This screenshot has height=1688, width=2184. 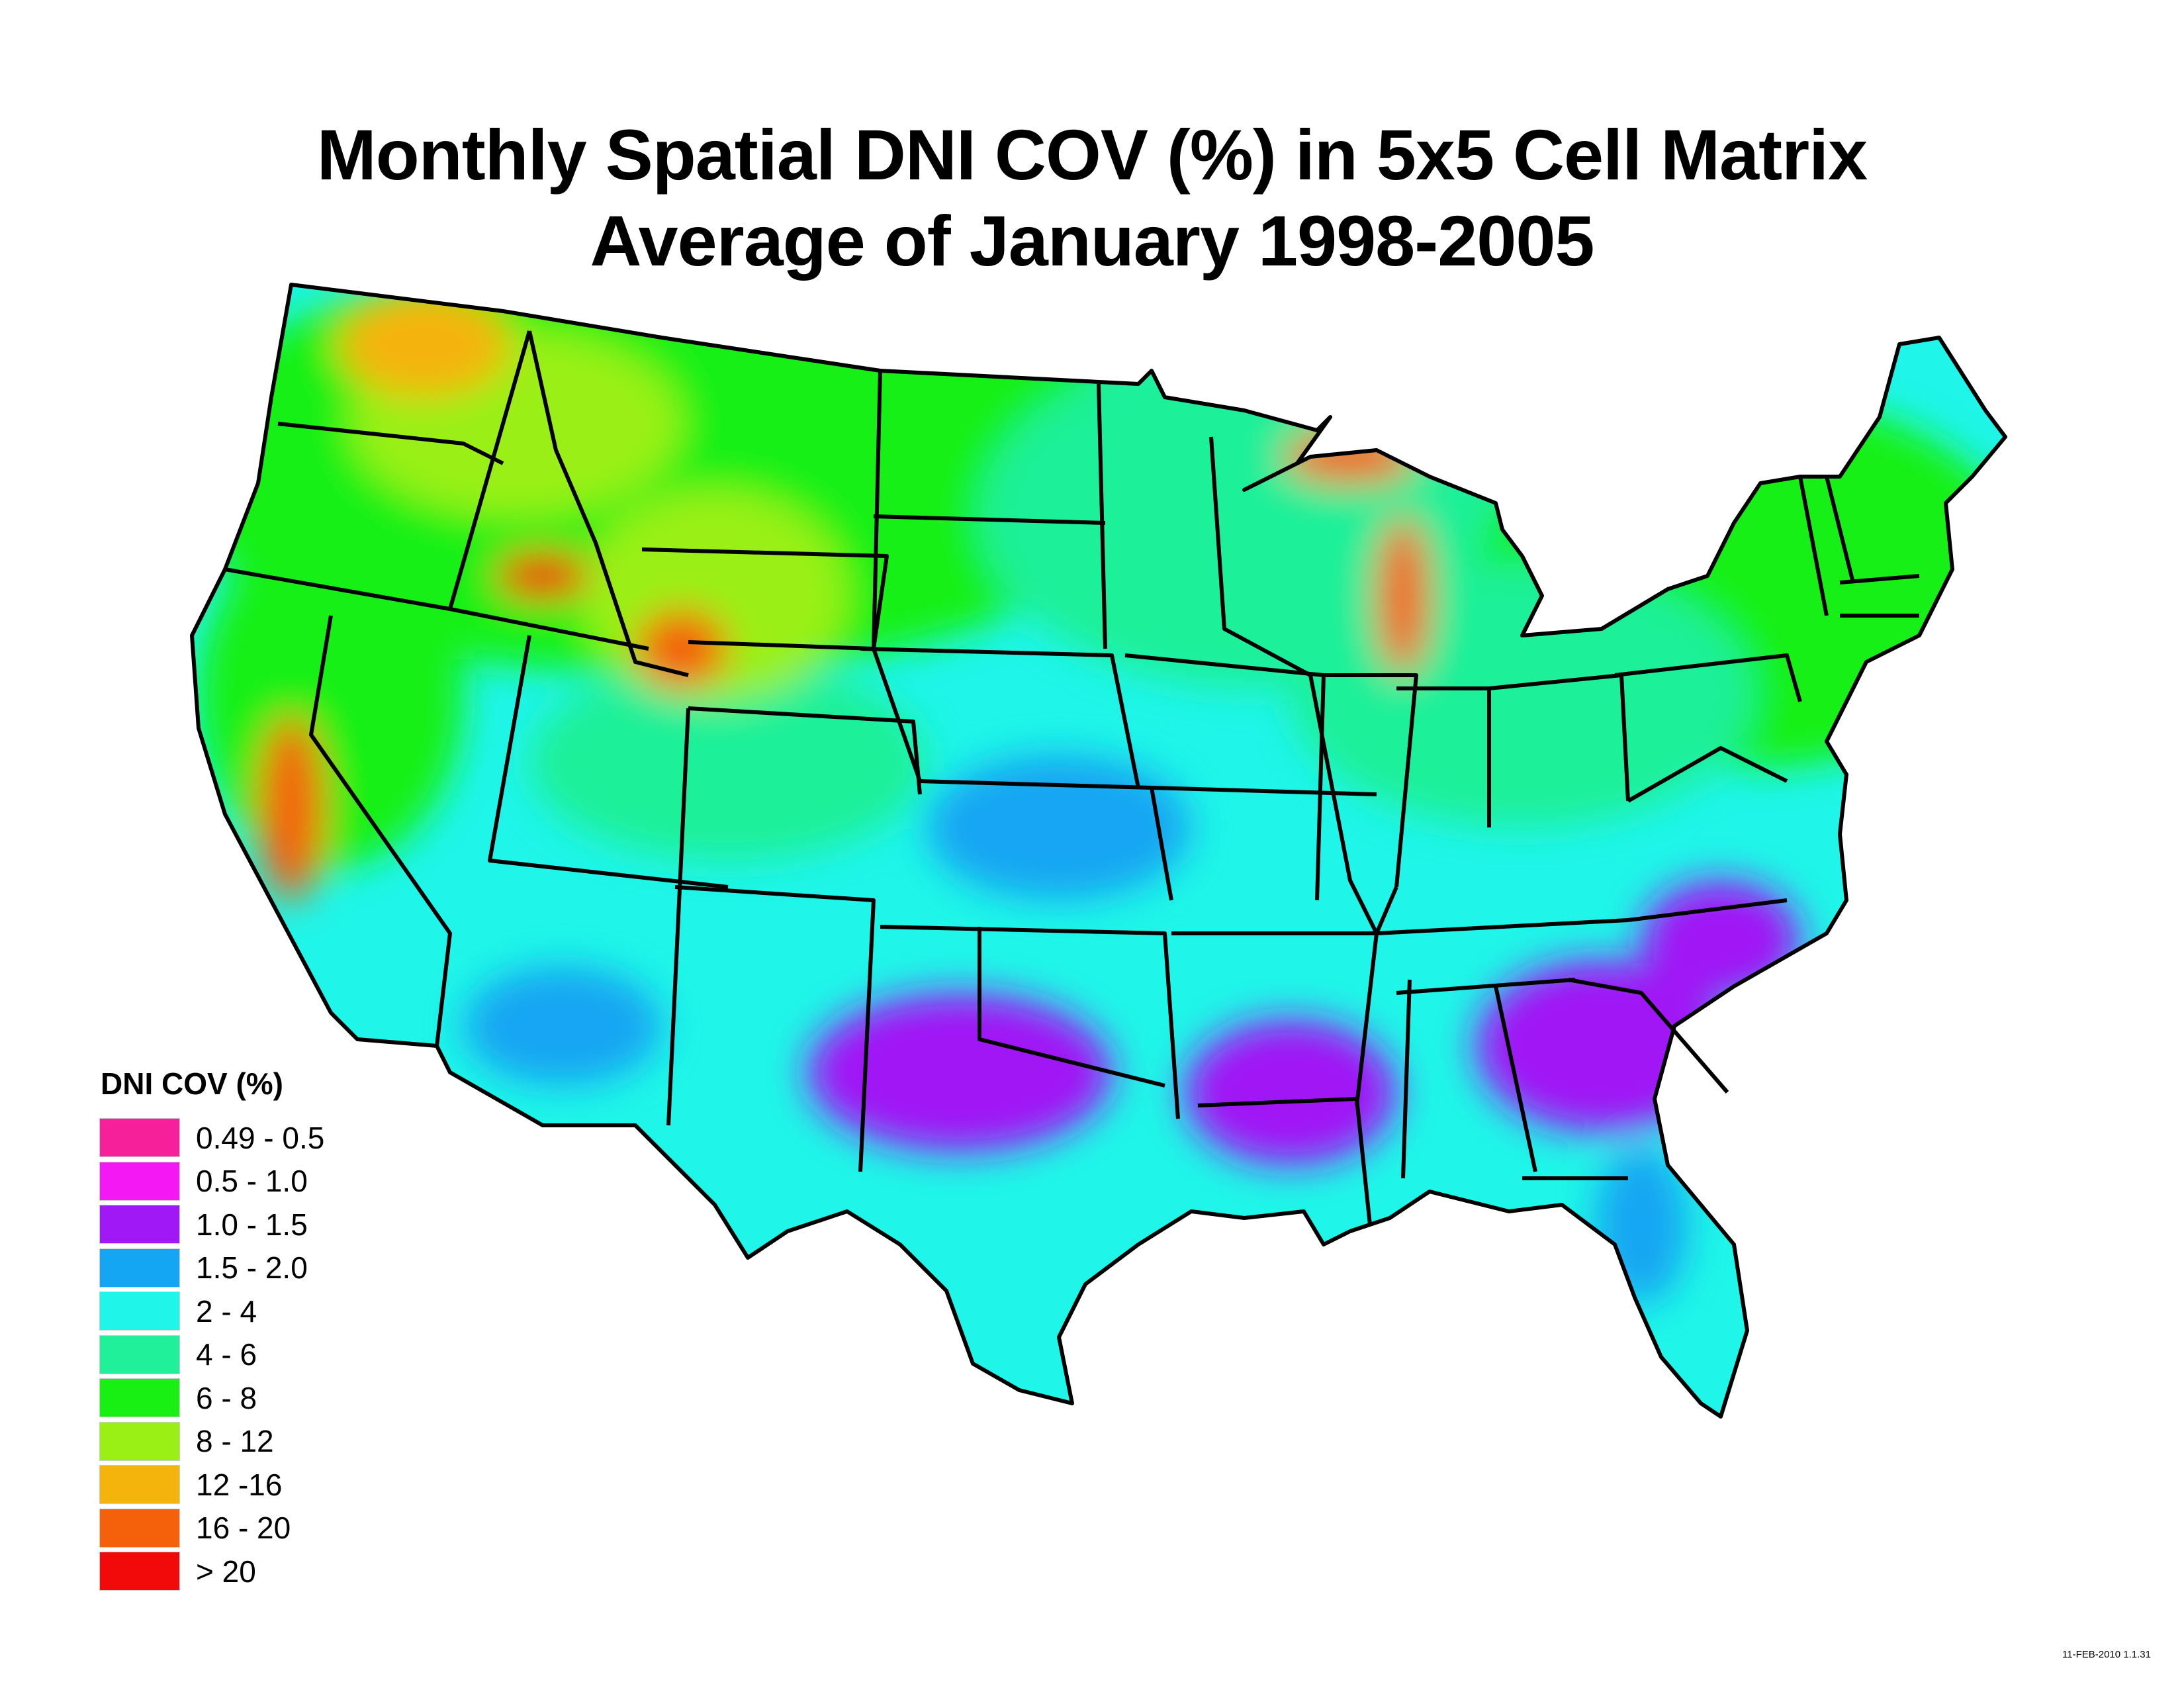 What do you see at coordinates (240, 1484) in the screenshot?
I see `legend-label: 12 -16` at bounding box center [240, 1484].